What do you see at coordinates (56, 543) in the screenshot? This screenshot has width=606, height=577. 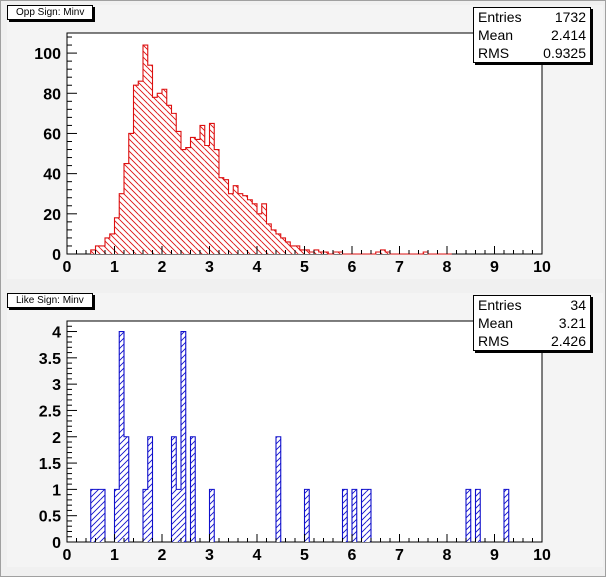 I see `y-tick-label: 0` at bounding box center [56, 543].